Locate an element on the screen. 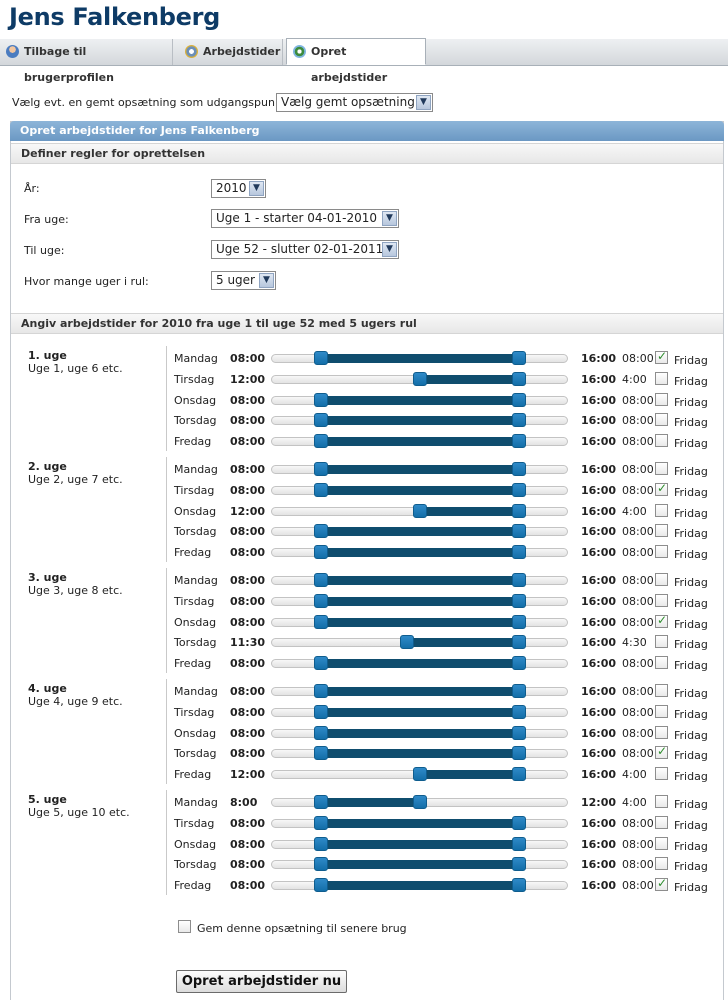 This screenshot has height=1000, width=728. tab-back-to-profile: Tilbage til brugerprofilen is located at coordinates (86, 61).